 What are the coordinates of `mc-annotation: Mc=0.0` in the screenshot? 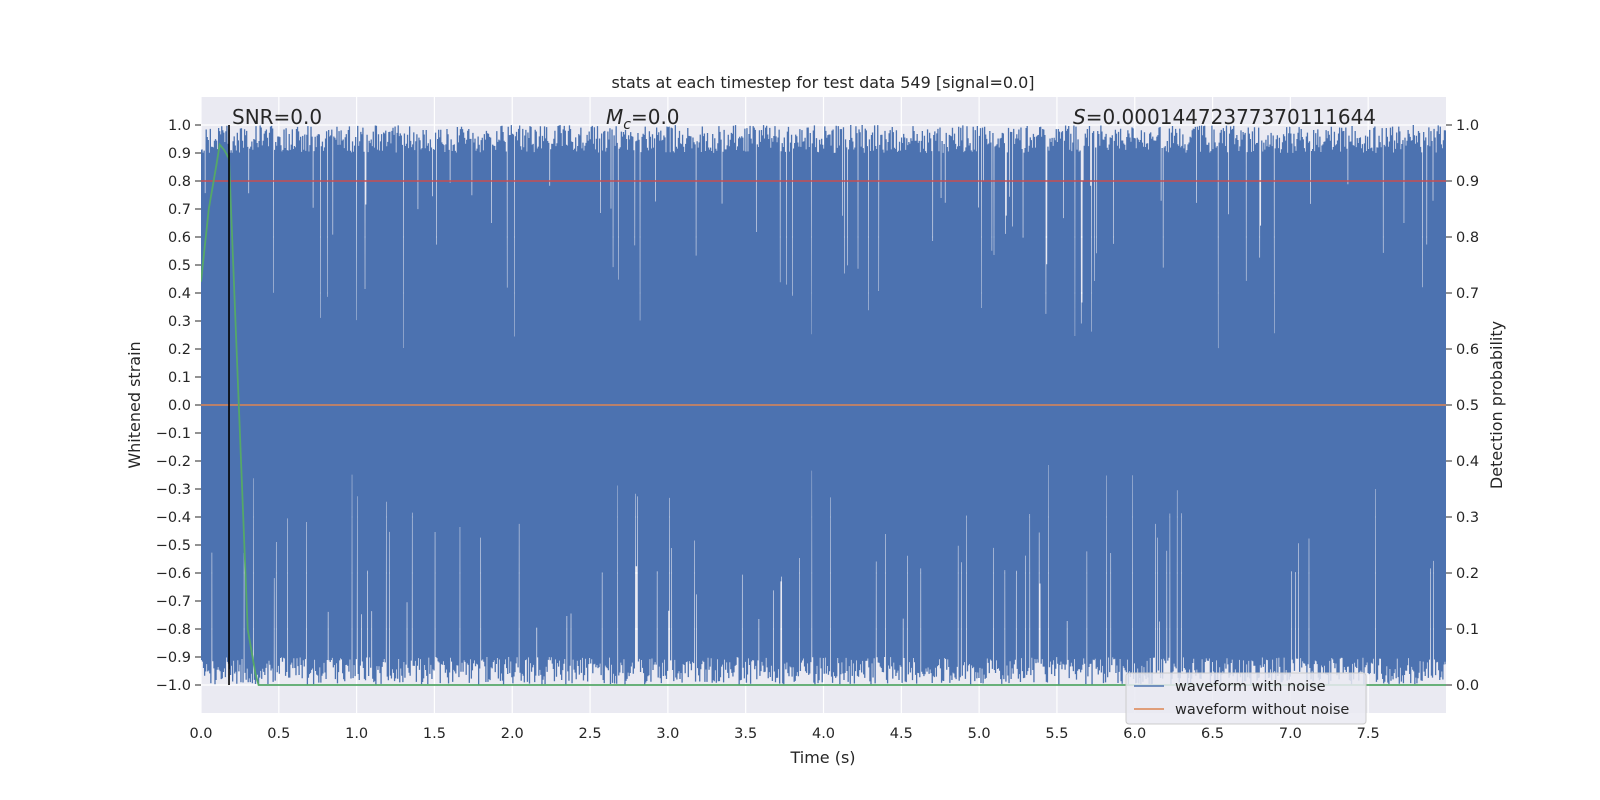 It's located at (643, 119).